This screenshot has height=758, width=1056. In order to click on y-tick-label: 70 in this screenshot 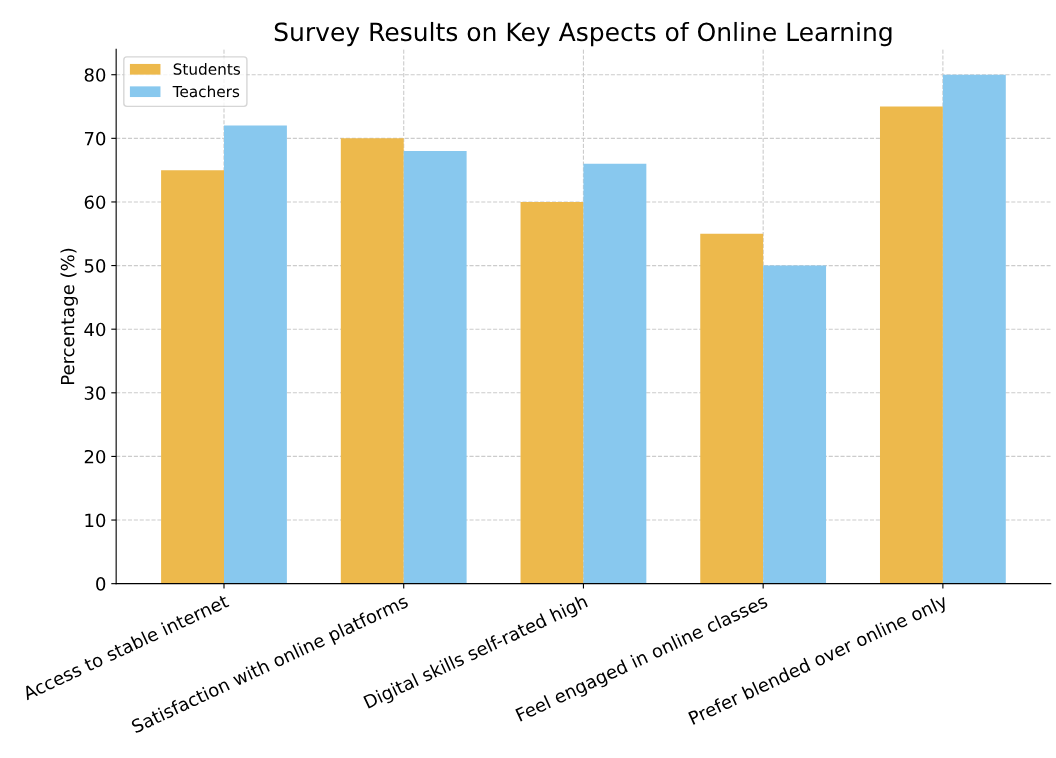, I will do `click(95, 138)`.